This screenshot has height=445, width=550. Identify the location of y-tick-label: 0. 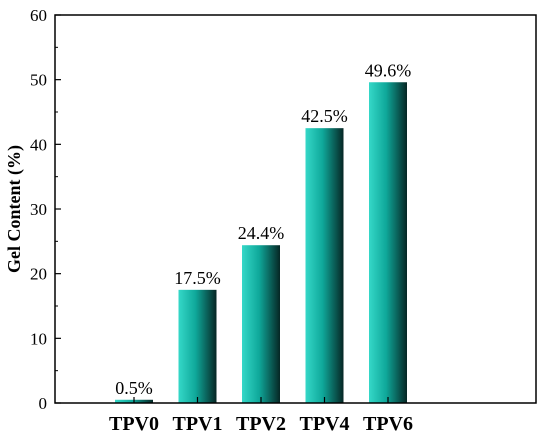
(43, 403).